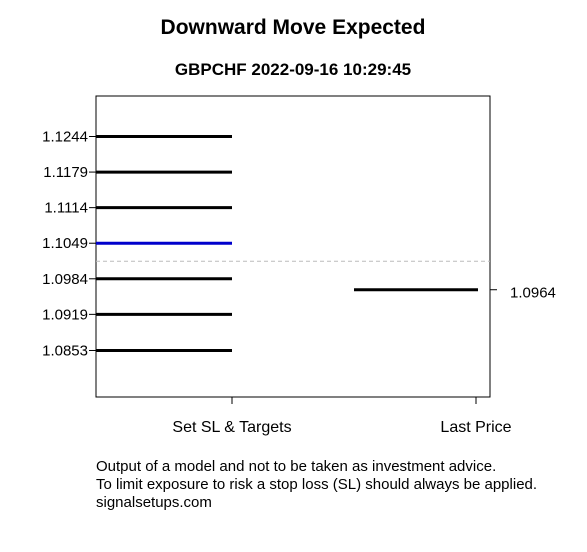 This screenshot has width=587, height=552. Describe the element at coordinates (293, 69) in the screenshot. I see `chart-subtitle: GBPCHF 2022-09-16 10:29:45` at that location.